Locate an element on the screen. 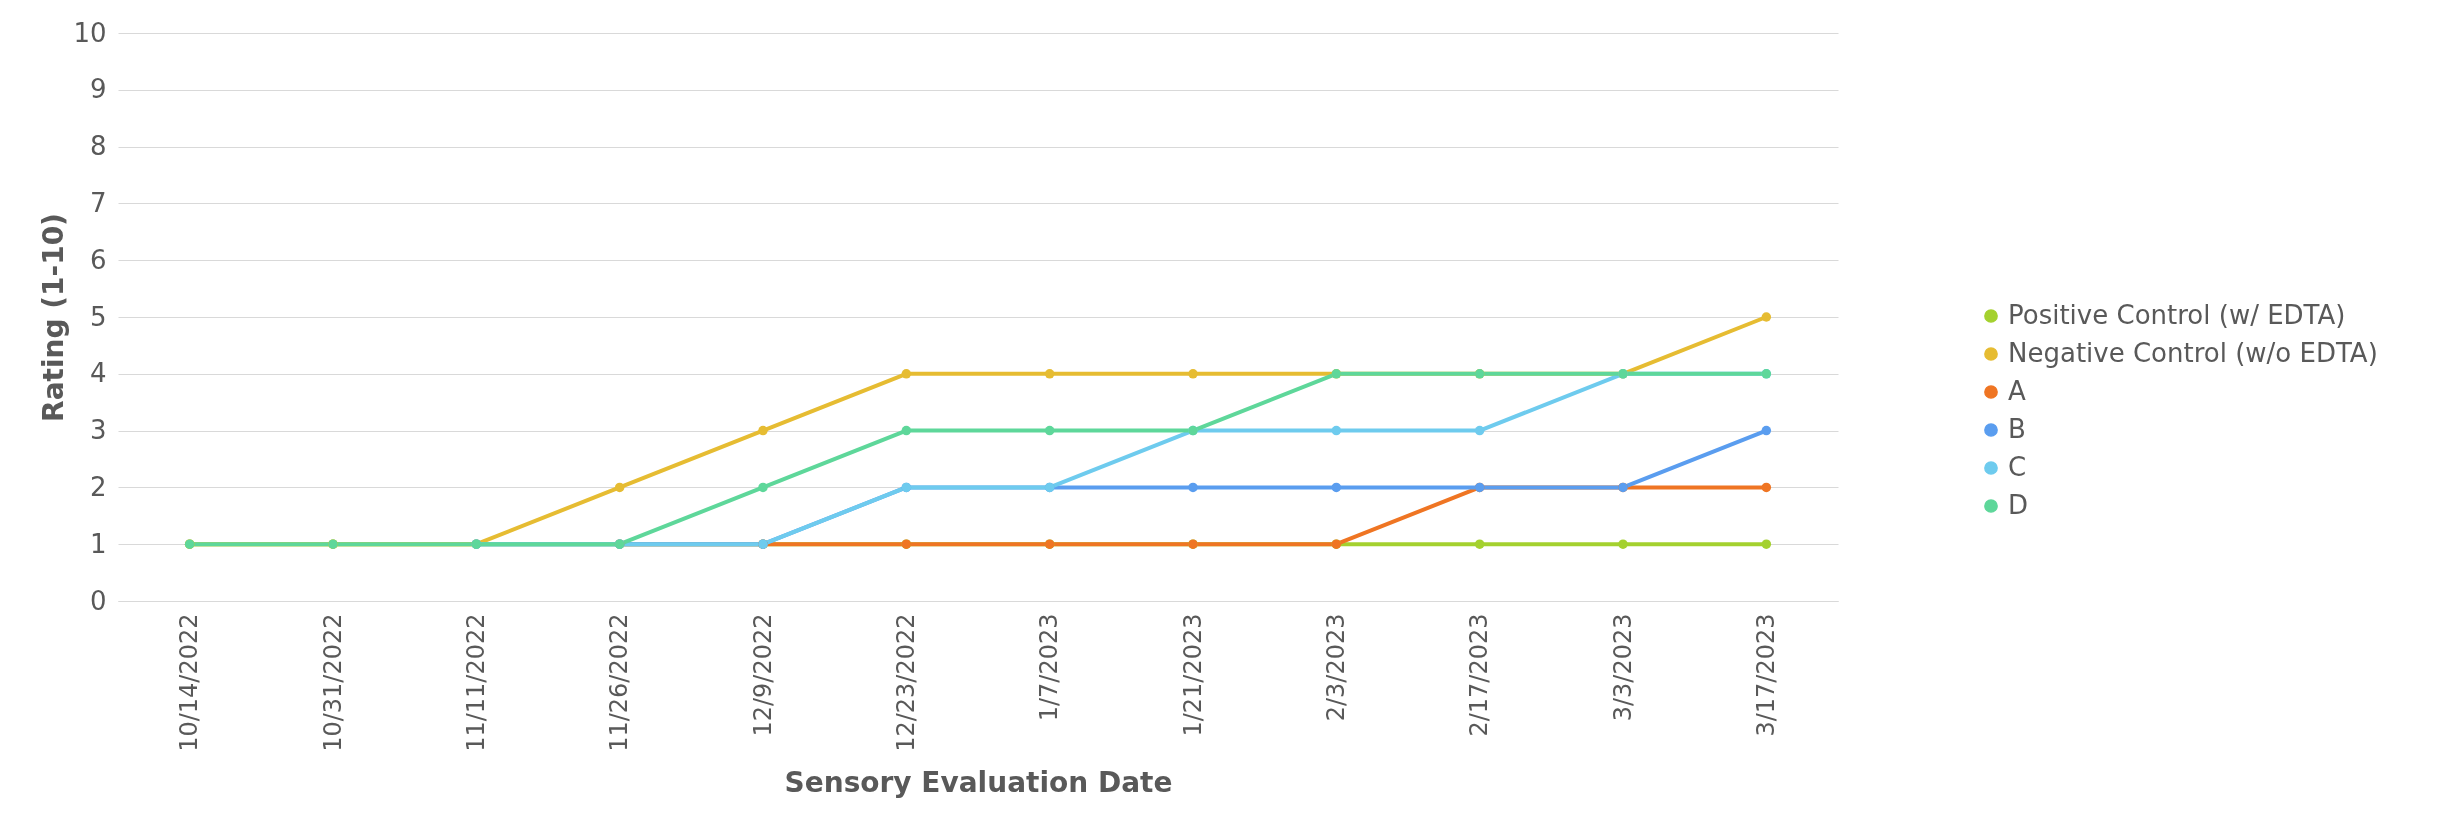  y-tick-label: 9 is located at coordinates (98, 89).